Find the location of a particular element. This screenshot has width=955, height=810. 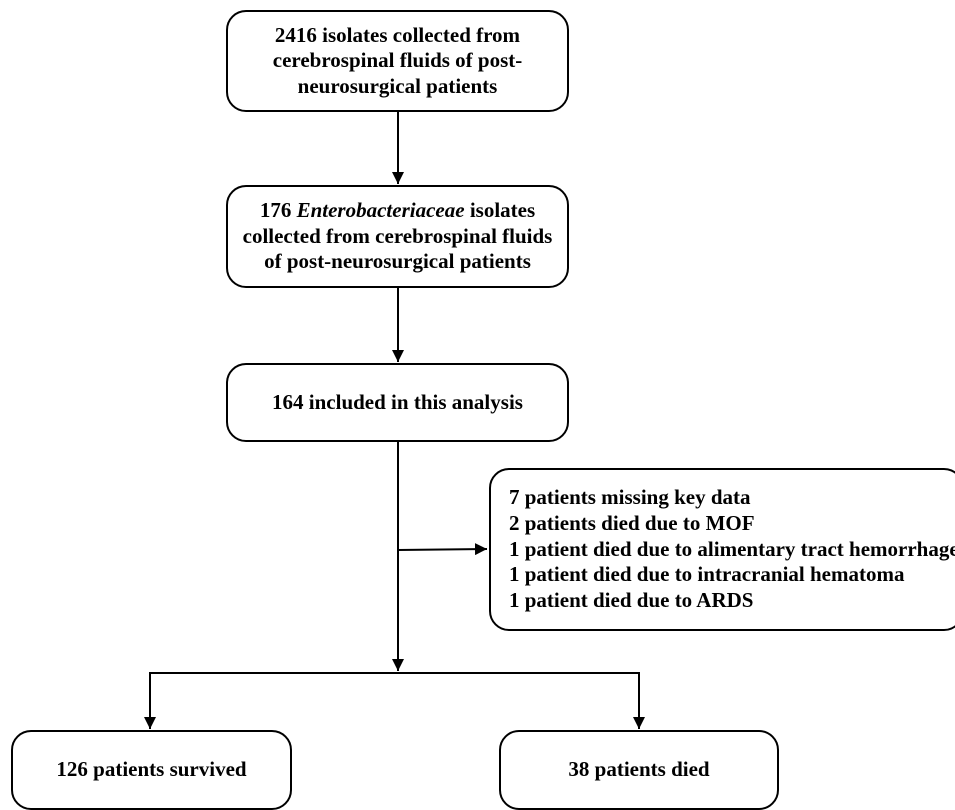

taxon-name: Enterobacteriaceae is located at coordinates (380, 210).